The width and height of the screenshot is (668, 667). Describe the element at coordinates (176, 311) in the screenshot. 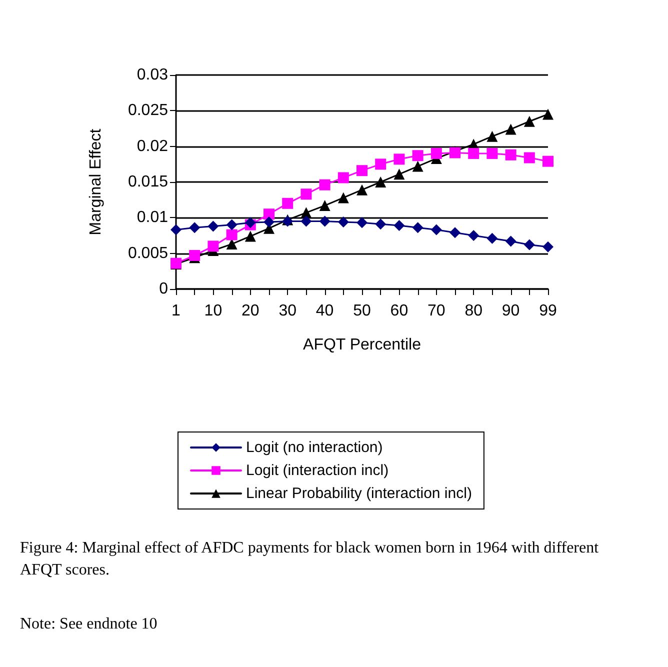

I see `x-tick-label: 1` at that location.